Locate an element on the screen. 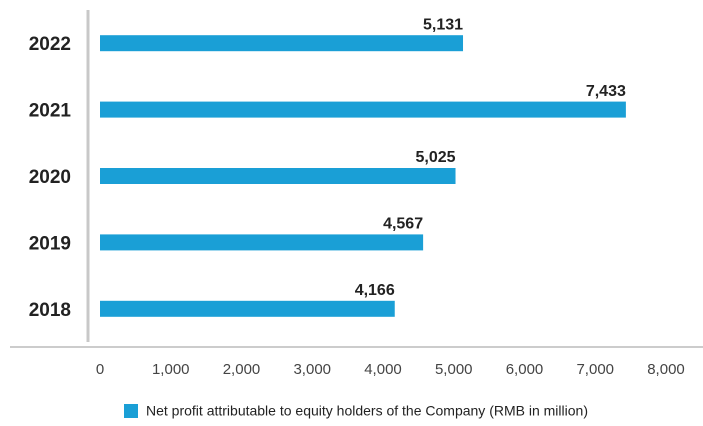  y-tick-label: 2018 is located at coordinates (50, 310).